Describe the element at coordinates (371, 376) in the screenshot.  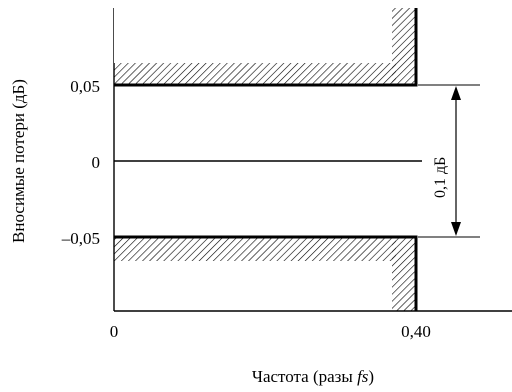
I see `x-axis-title-suffix: )` at that location.